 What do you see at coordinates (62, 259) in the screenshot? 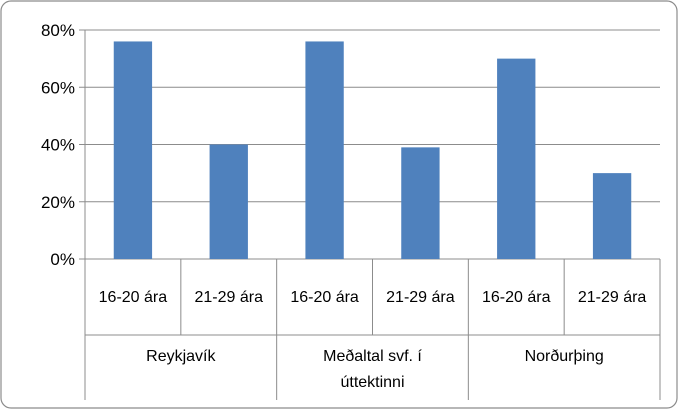
I see `y-tick-label: 0%` at bounding box center [62, 259].